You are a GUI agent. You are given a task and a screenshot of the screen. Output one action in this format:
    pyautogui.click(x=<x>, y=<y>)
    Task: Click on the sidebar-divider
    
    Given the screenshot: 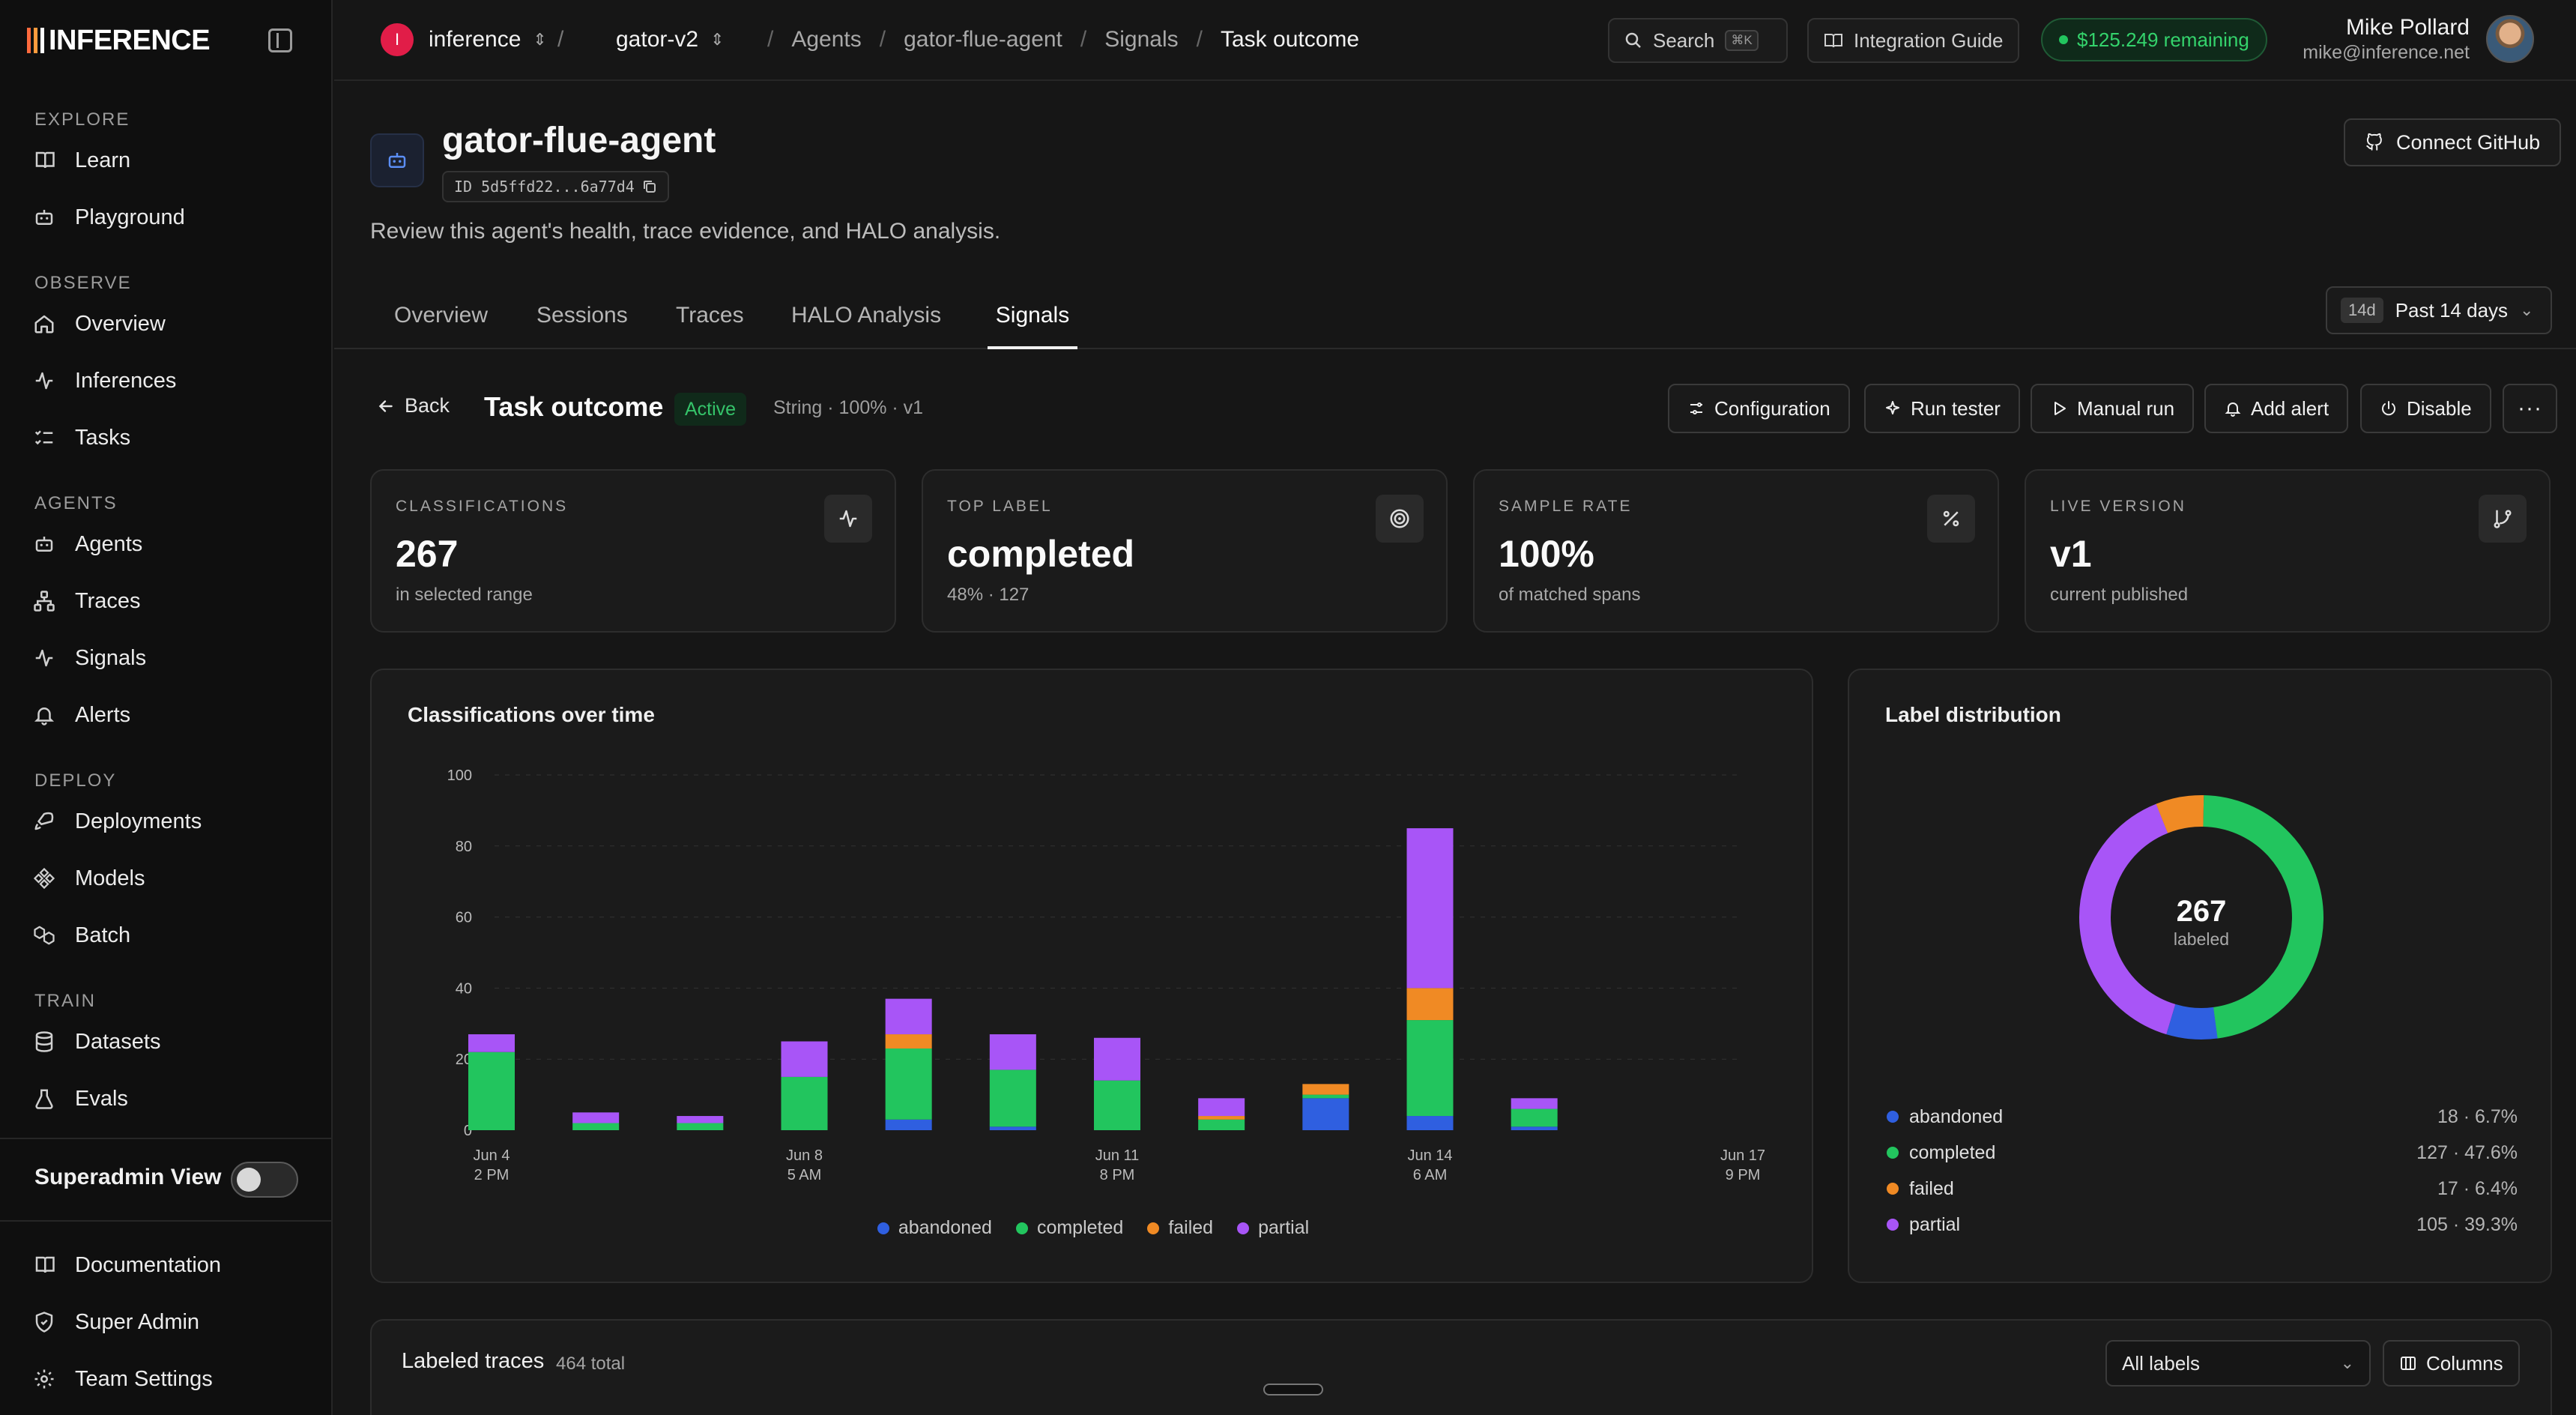 What is the action you would take?
    pyautogui.click(x=166, y=1138)
    